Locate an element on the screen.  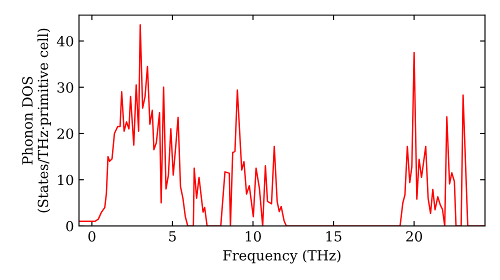
x-tick-label: 0 is located at coordinates (92, 236).